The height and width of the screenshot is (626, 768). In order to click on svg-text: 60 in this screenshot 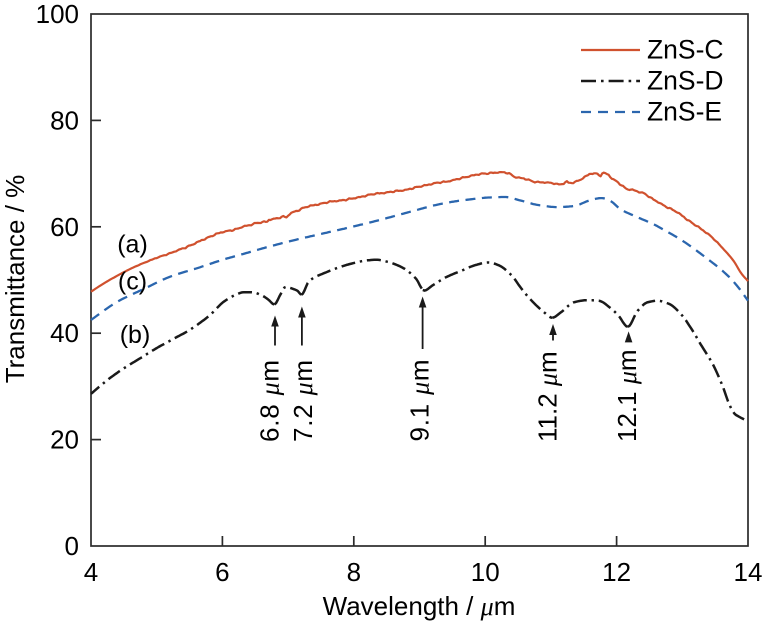, I will do `click(64, 227)`.